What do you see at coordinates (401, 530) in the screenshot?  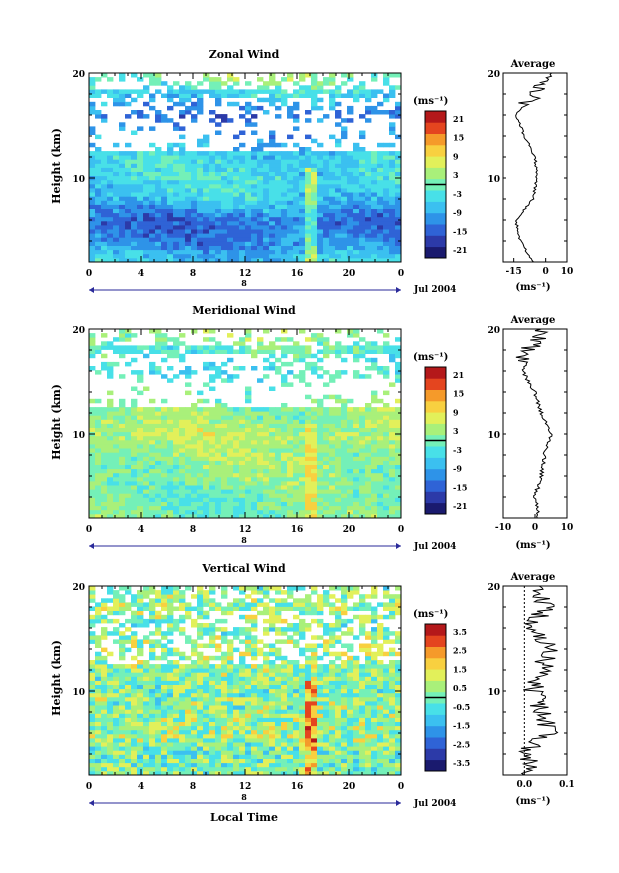 I see `x-tick-label: 0` at bounding box center [401, 530].